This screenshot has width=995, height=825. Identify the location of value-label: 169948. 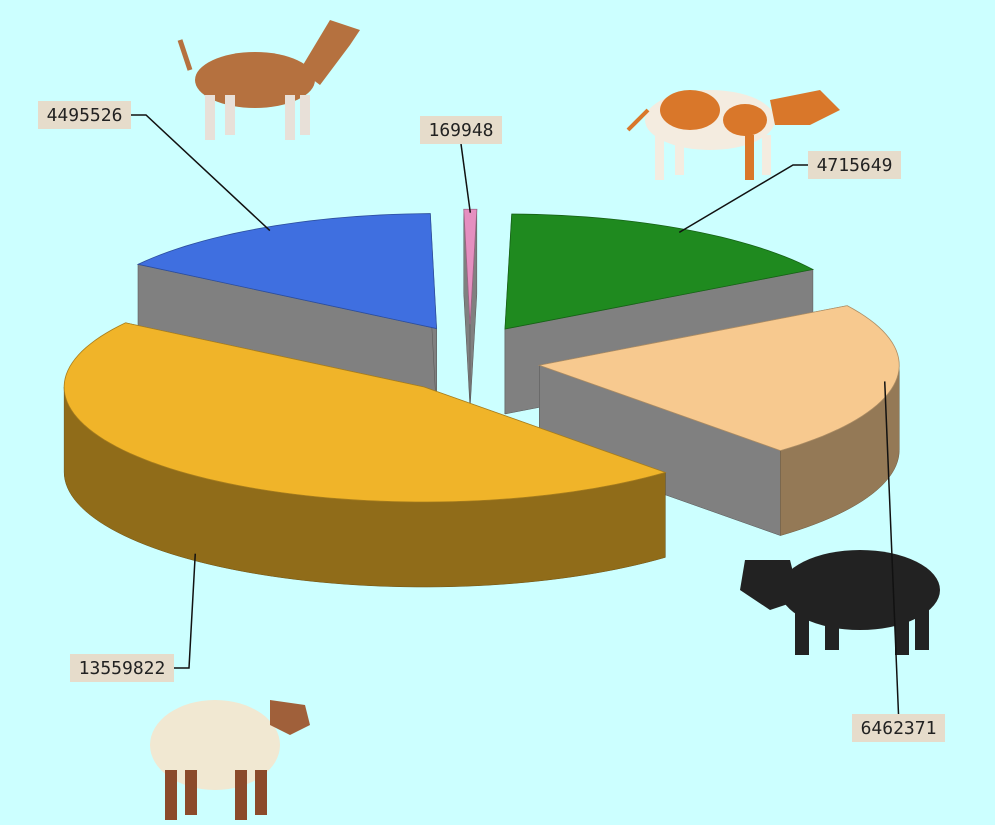
(460, 130).